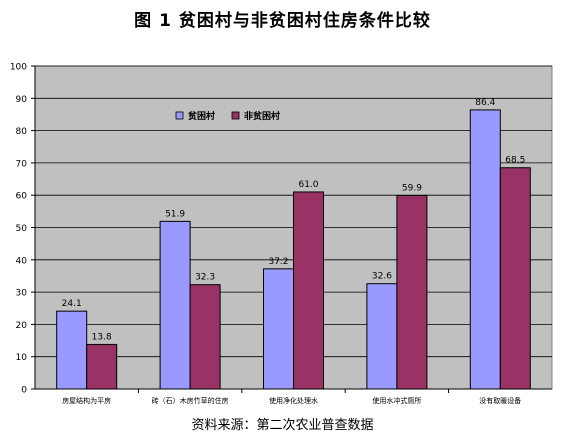  I want to click on data-label: 24.1, so click(72, 304).